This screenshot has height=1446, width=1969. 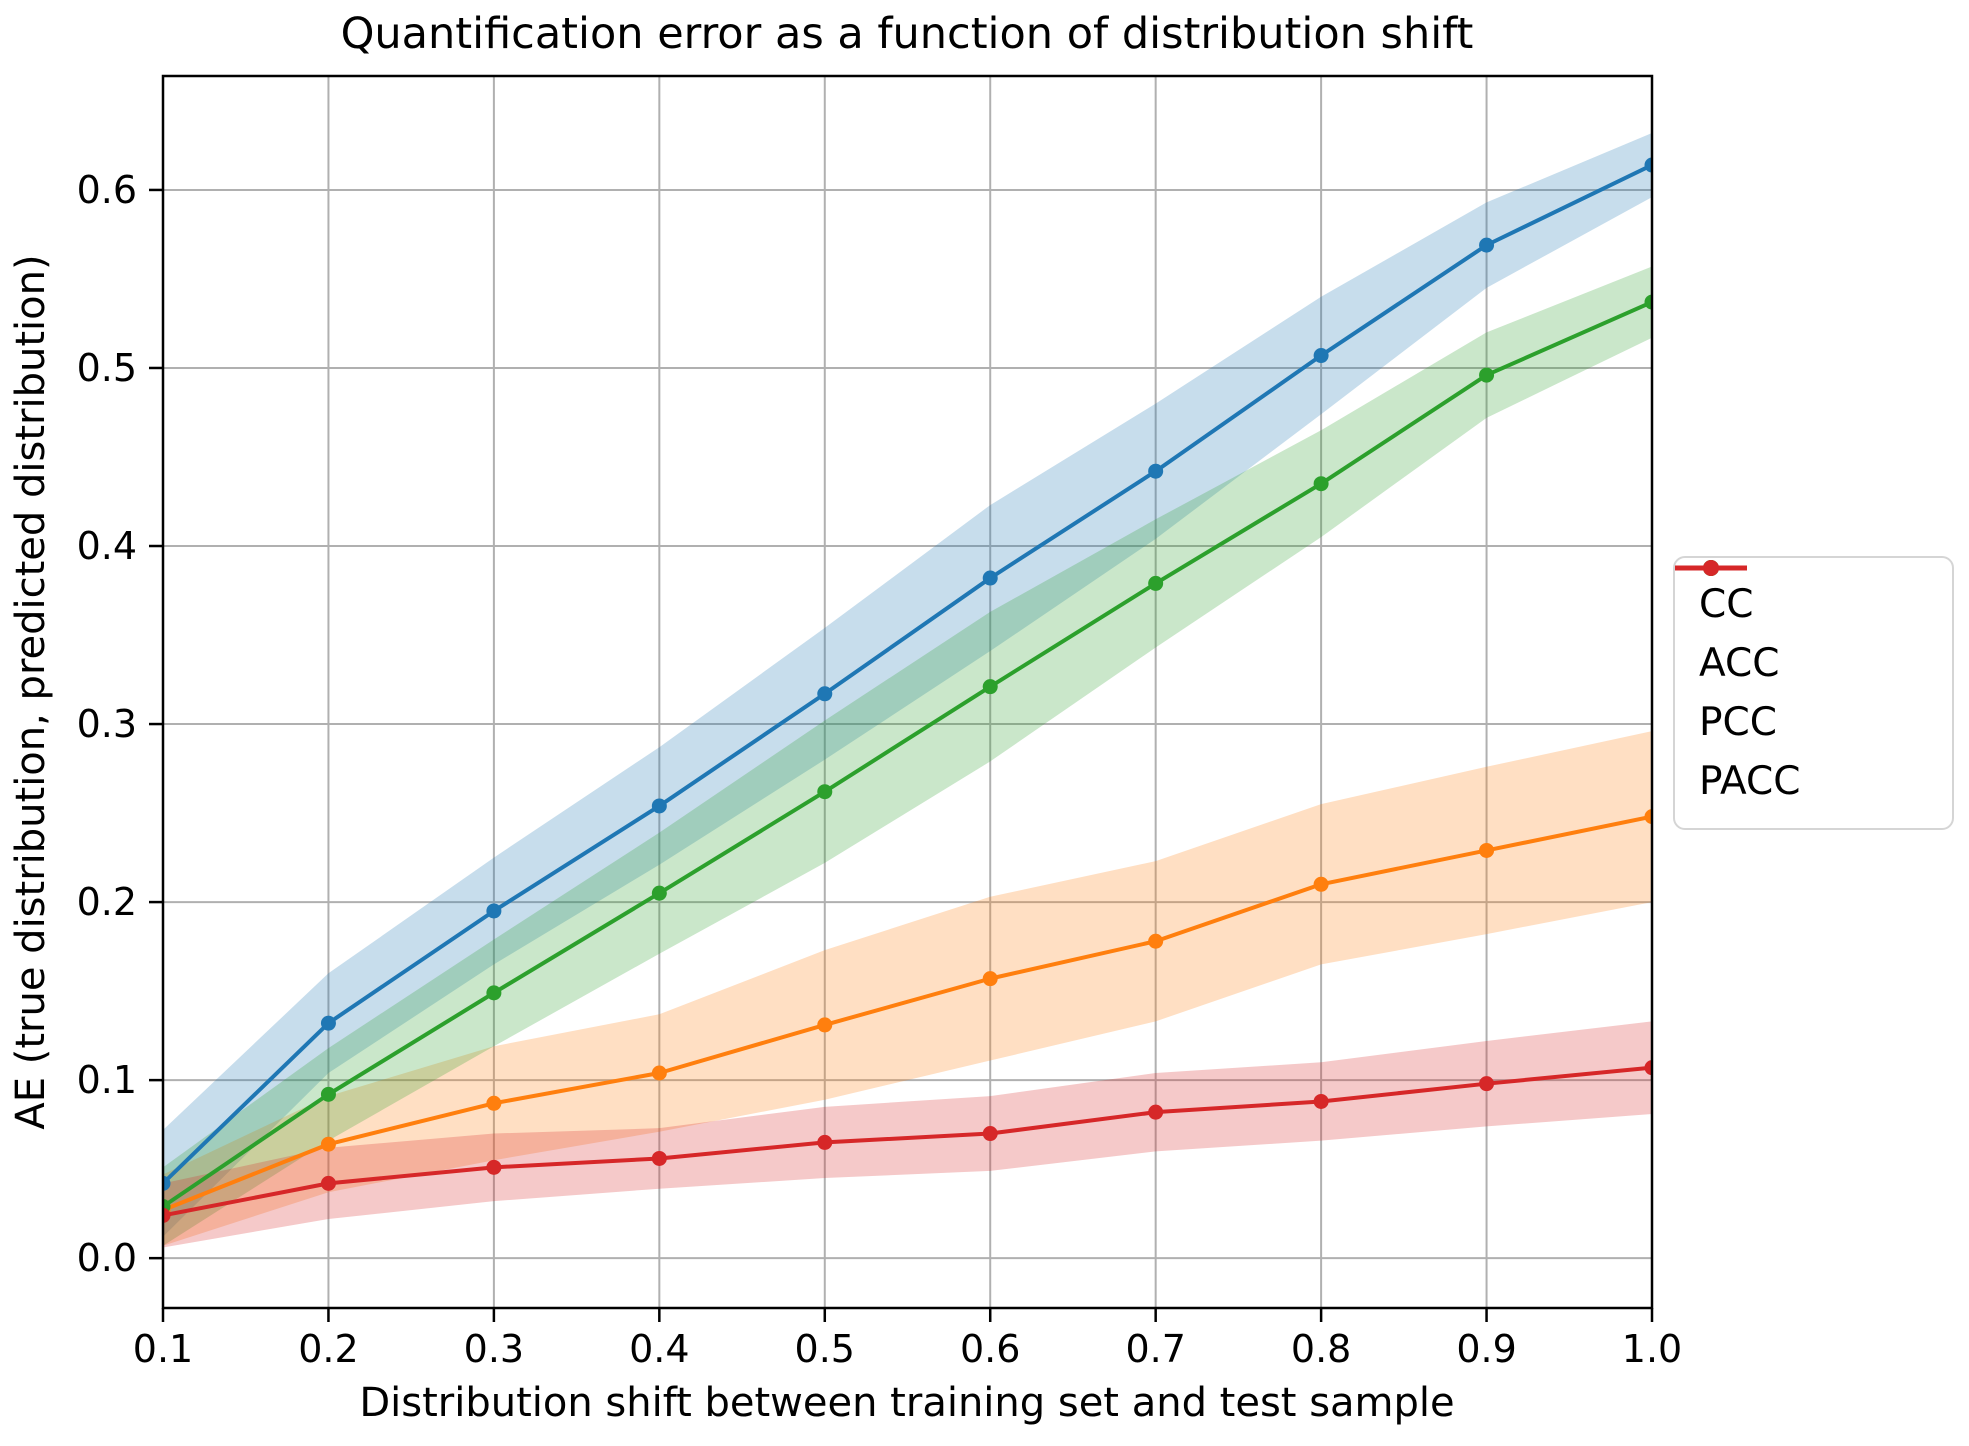 I want to click on y-tick-label: 0.5, so click(x=107, y=368).